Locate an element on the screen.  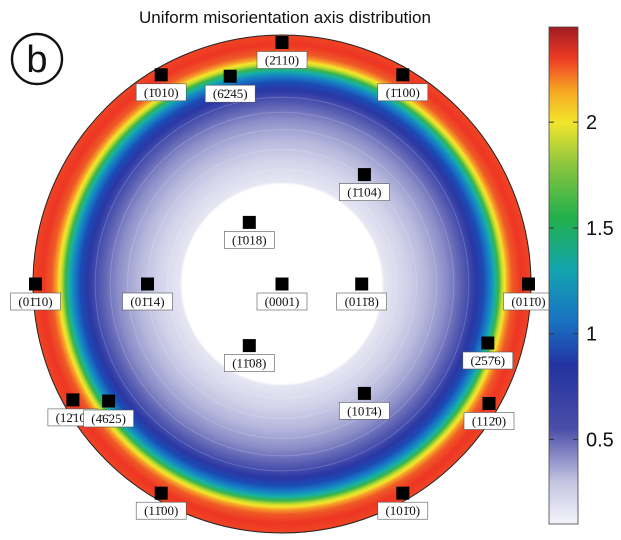
pole-point: (01̄14) is located at coordinates (147, 294).